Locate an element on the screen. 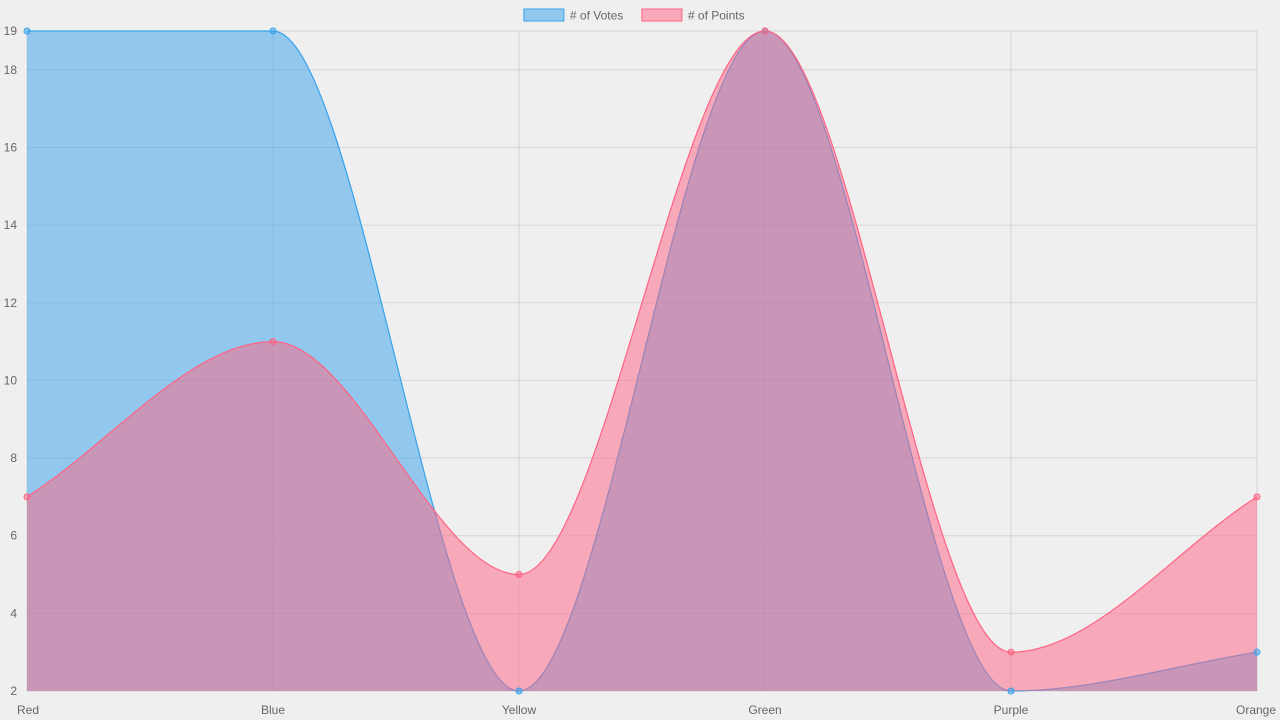 The width and height of the screenshot is (1280, 720). y-tick-label: 6 is located at coordinates (13, 536).